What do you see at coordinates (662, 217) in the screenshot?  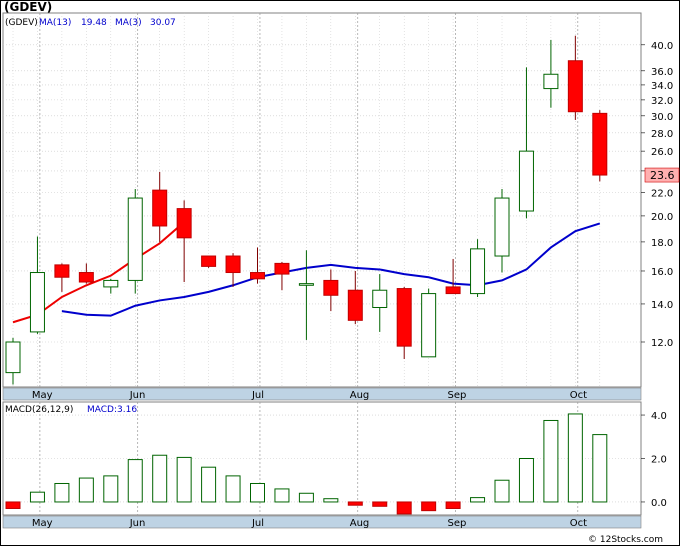 I see `price-y-tick-label: 20.0` at bounding box center [662, 217].